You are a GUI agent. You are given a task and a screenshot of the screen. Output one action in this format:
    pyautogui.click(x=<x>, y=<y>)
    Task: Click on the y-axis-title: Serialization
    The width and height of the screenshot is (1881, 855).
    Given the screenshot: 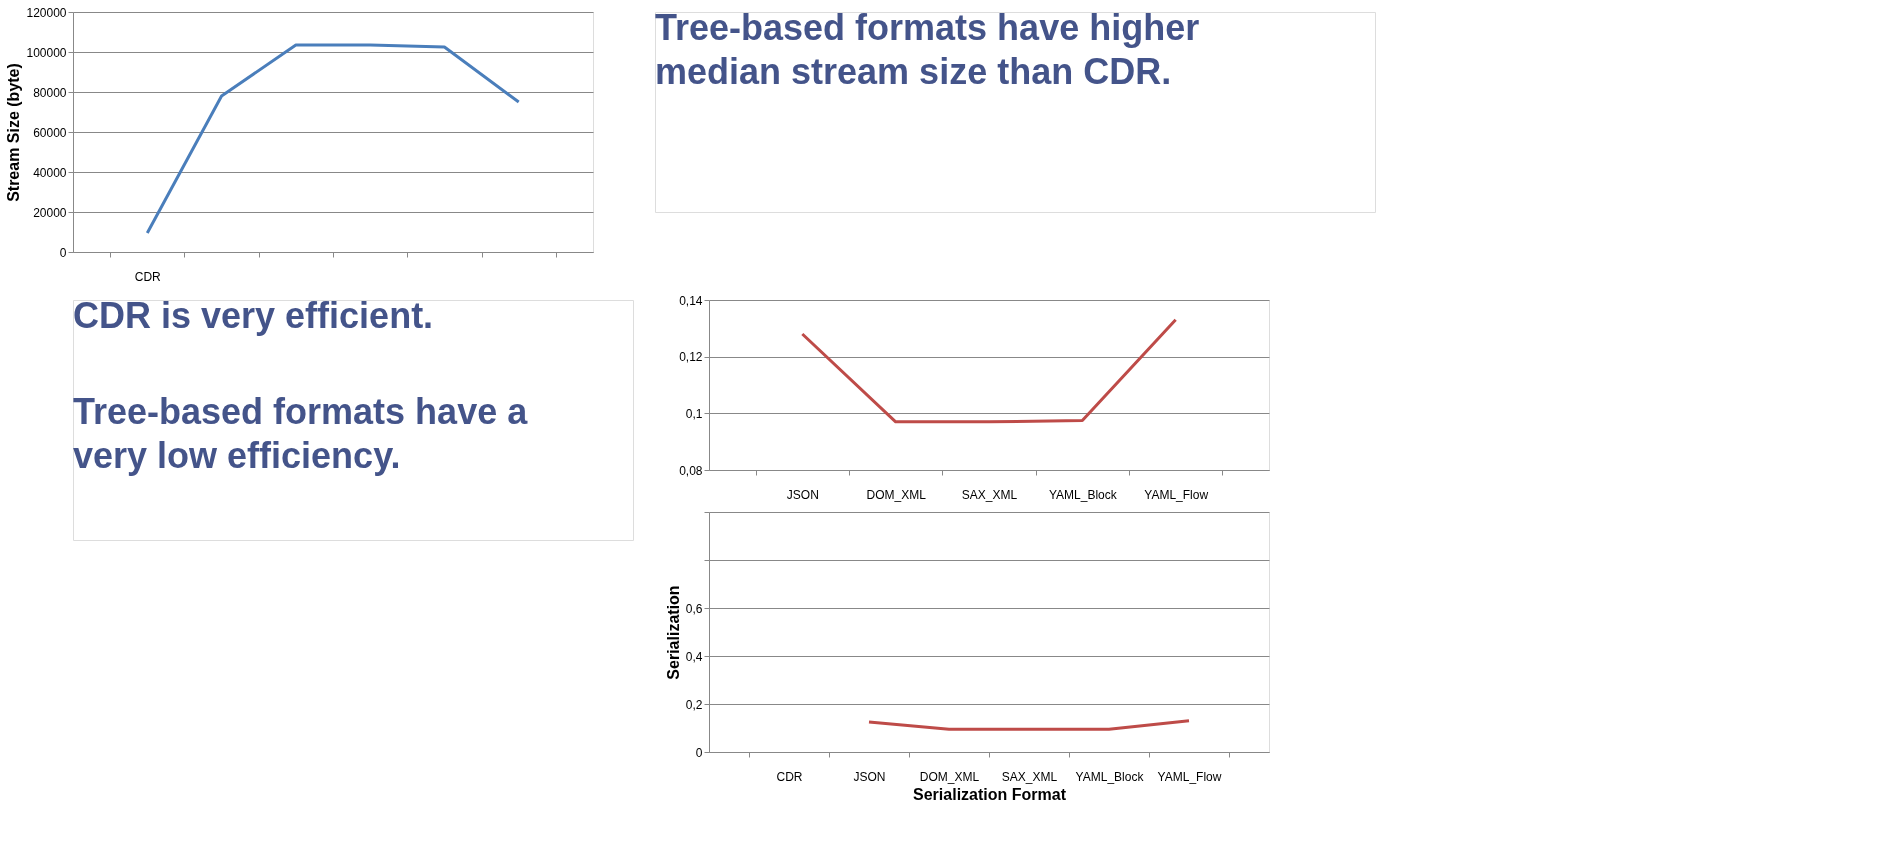 What is the action you would take?
    pyautogui.click(x=673, y=632)
    